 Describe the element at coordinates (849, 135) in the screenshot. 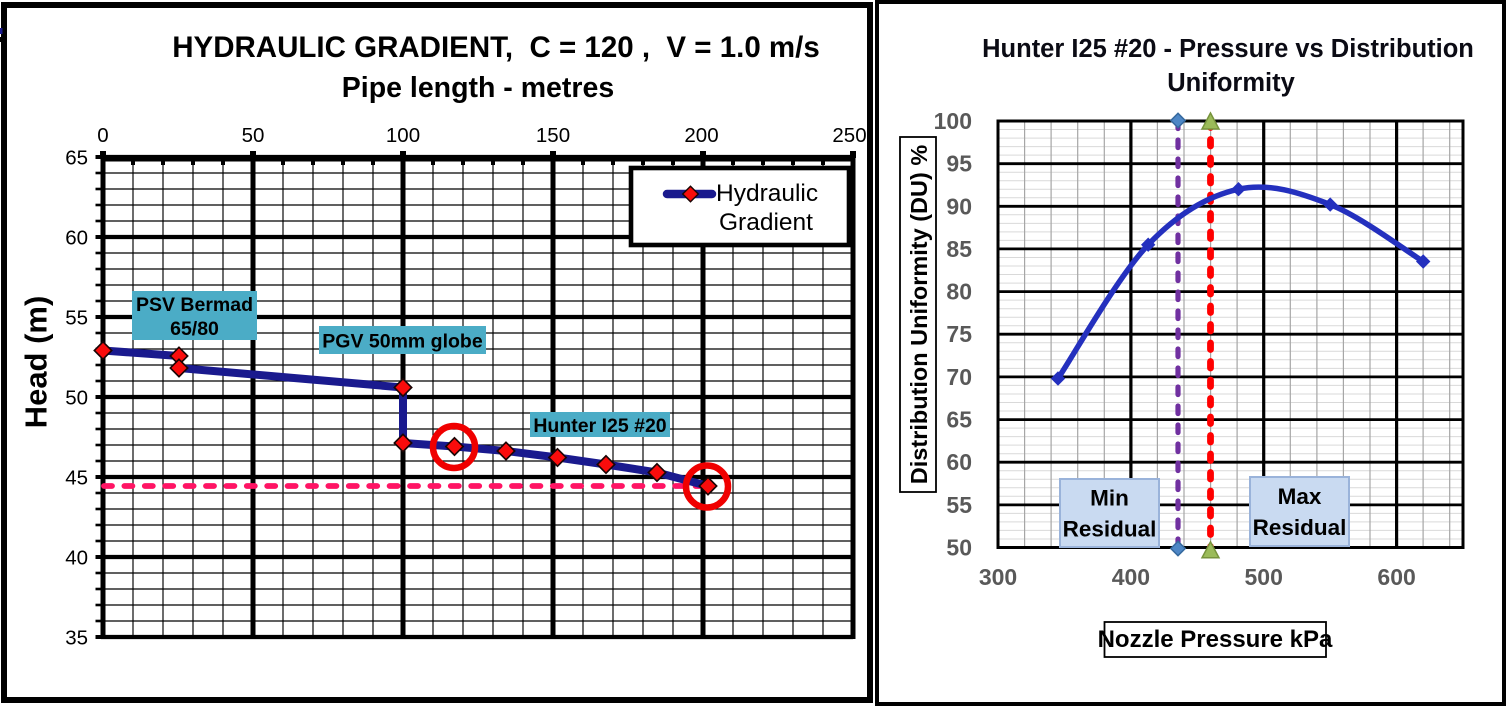

I see `svg-text: 250` at that location.